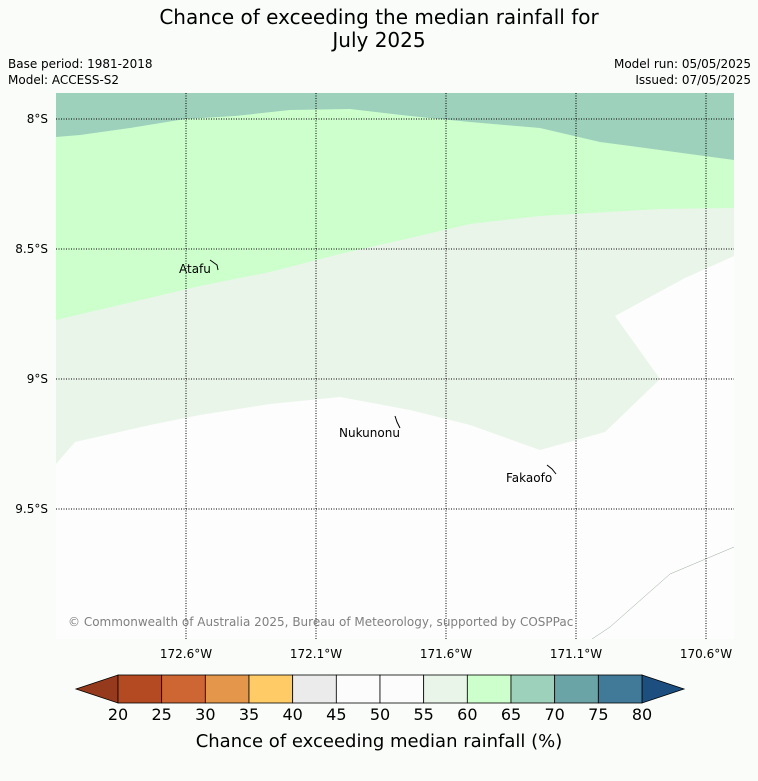  What do you see at coordinates (369, 433) in the screenshot?
I see `place-label-nukunonu: Nukunonu` at bounding box center [369, 433].